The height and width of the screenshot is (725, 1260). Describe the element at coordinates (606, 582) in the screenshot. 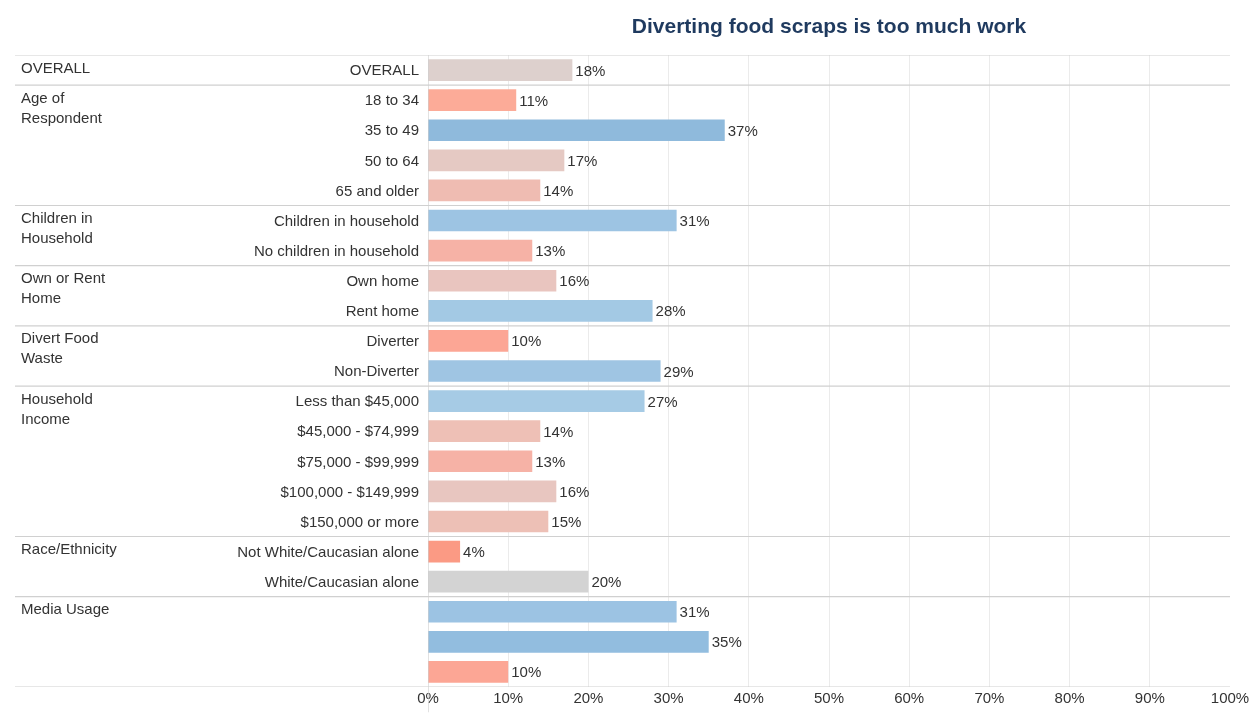

I see `data-label: 20%` at that location.